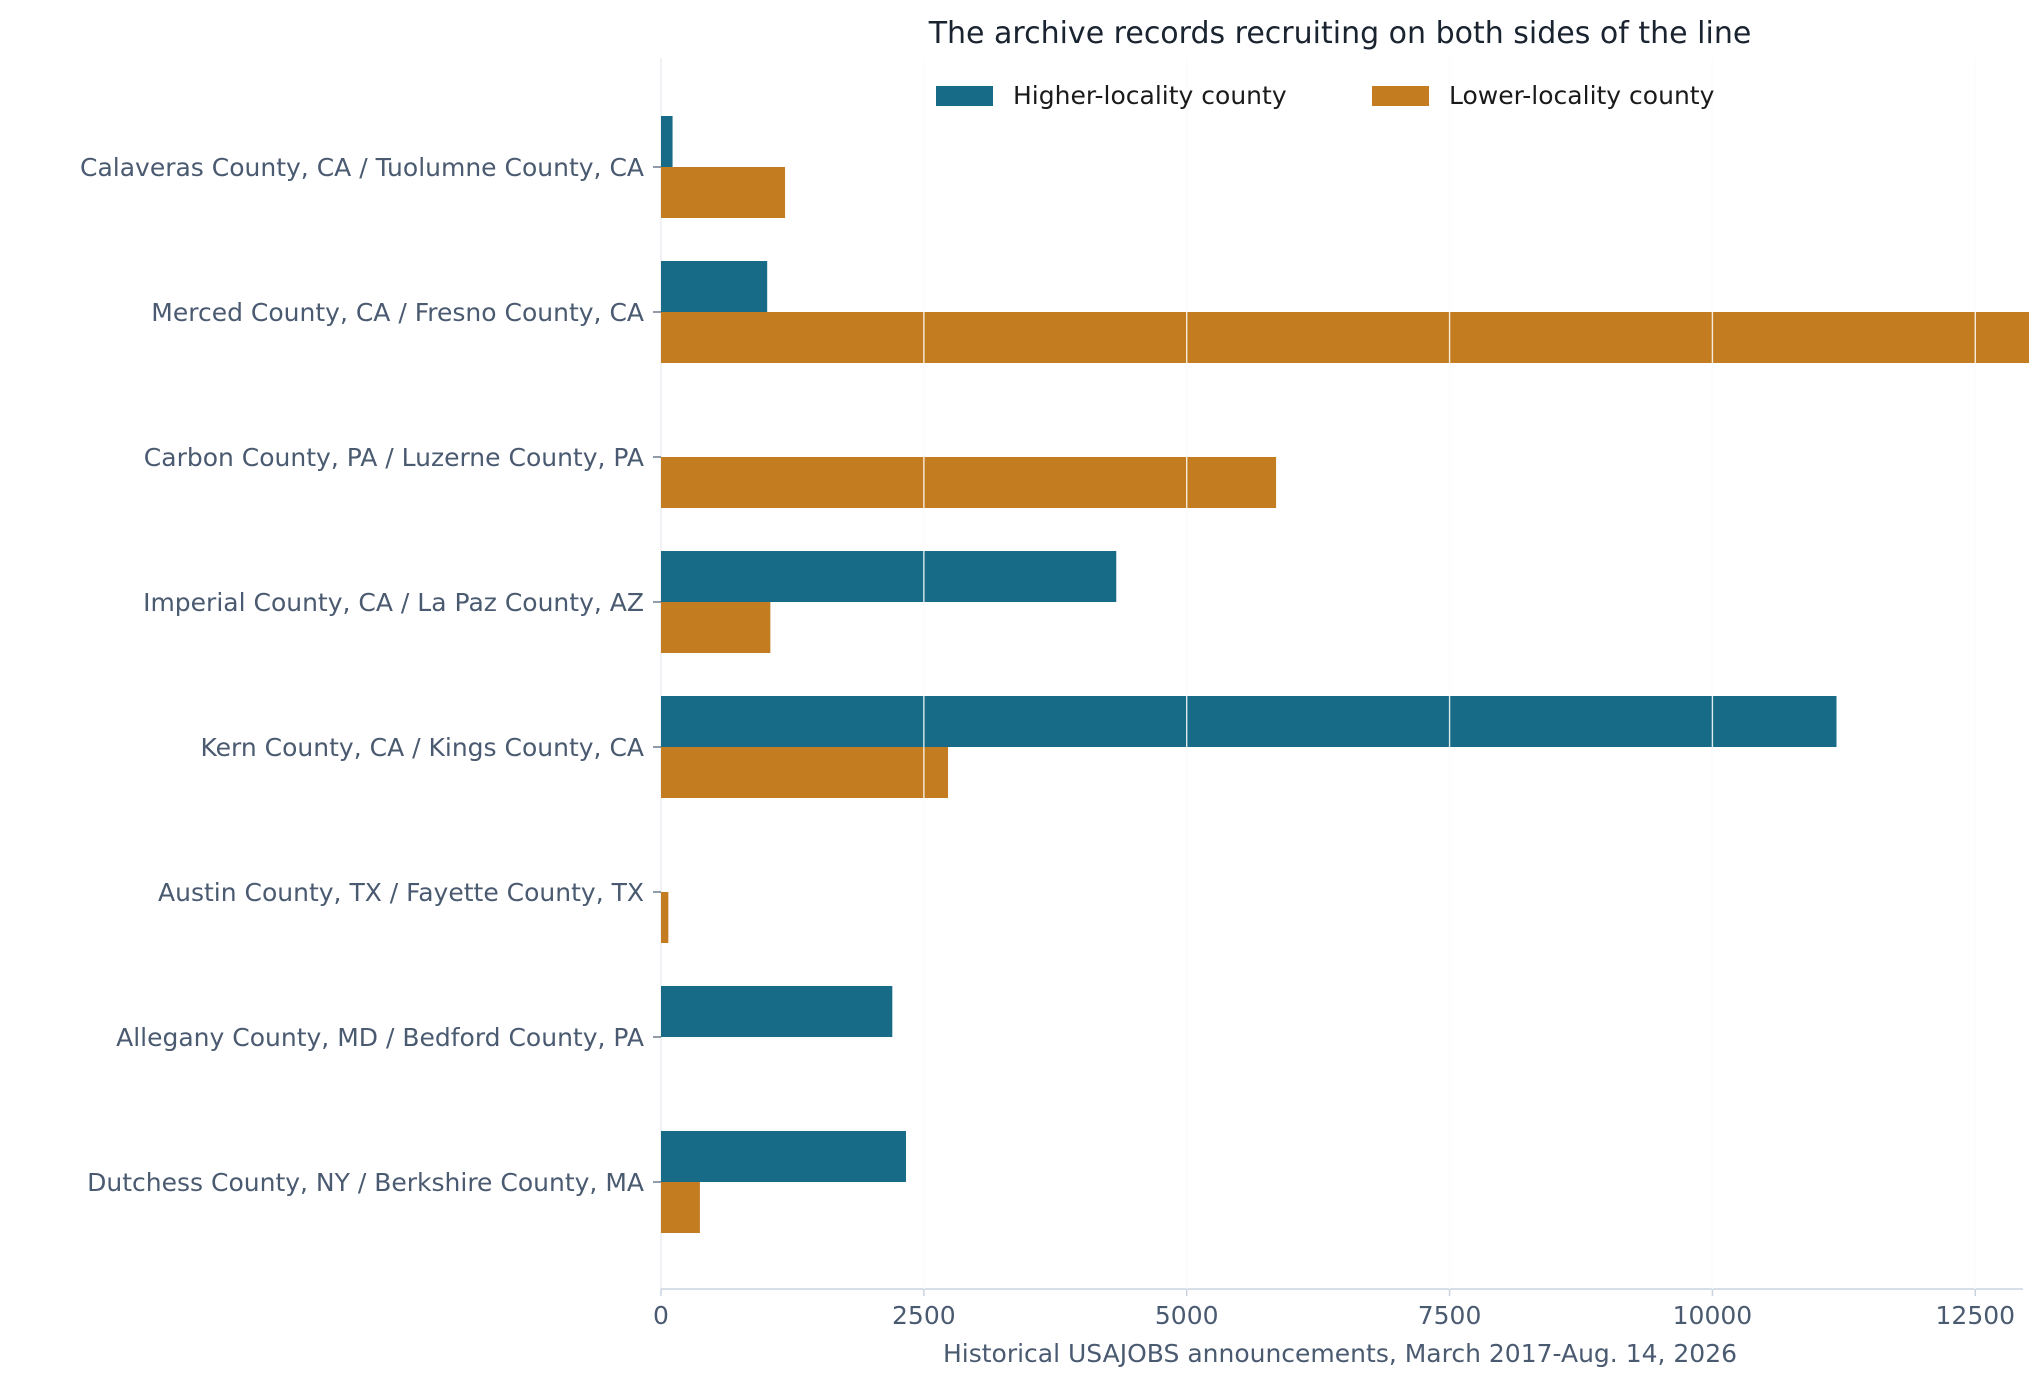  I want to click on legend-label: Lower-locality county, so click(1582, 95).